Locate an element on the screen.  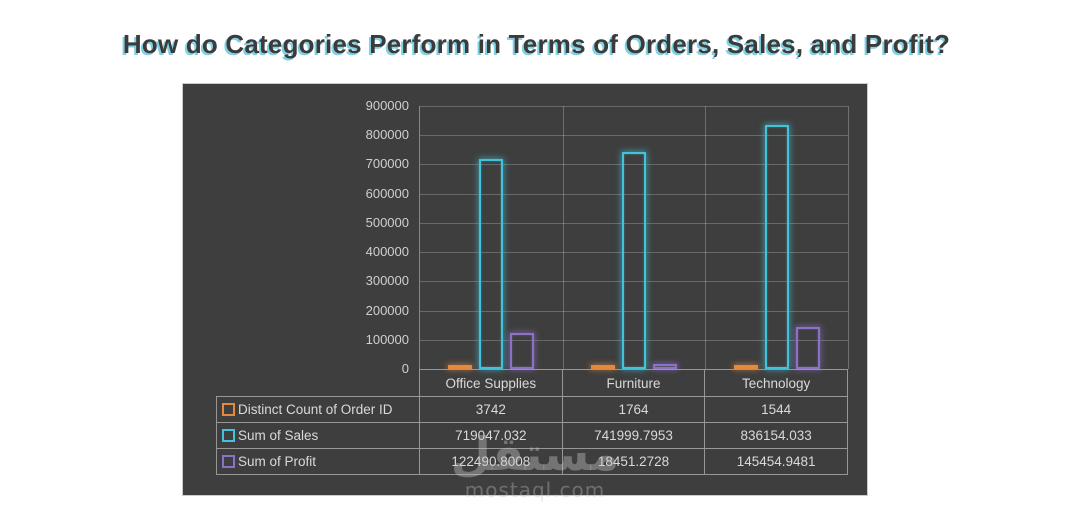
y-axis-tick-600000: 600000 is located at coordinates (387, 193).